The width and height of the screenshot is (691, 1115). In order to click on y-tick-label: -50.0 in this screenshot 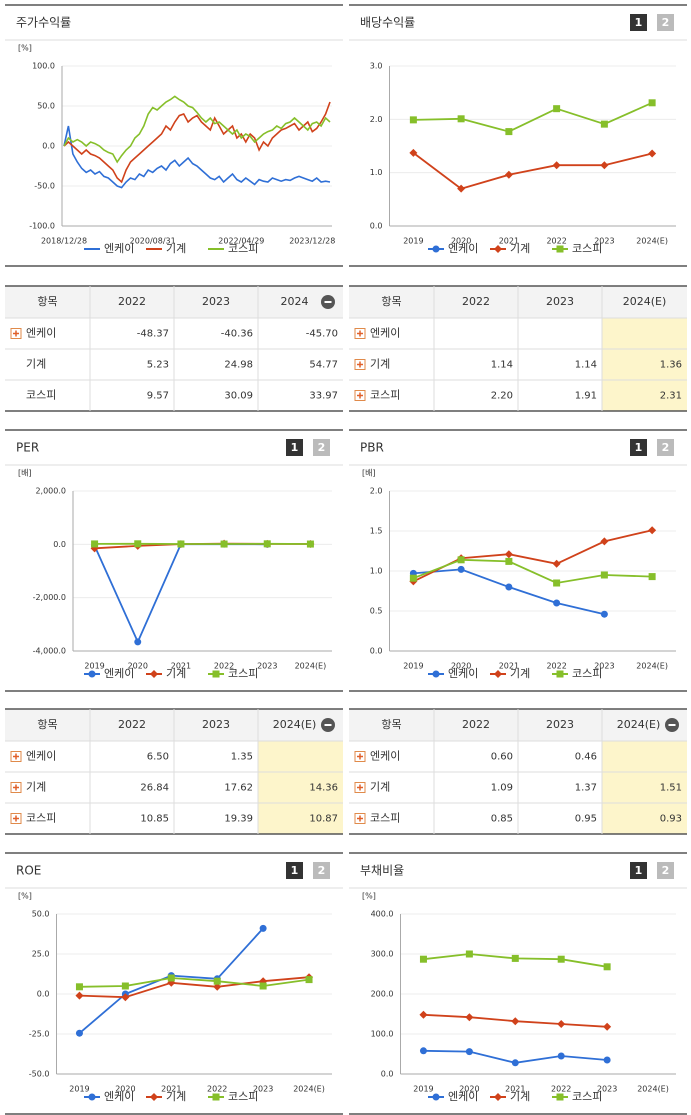, I will do `click(39, 1074)`.